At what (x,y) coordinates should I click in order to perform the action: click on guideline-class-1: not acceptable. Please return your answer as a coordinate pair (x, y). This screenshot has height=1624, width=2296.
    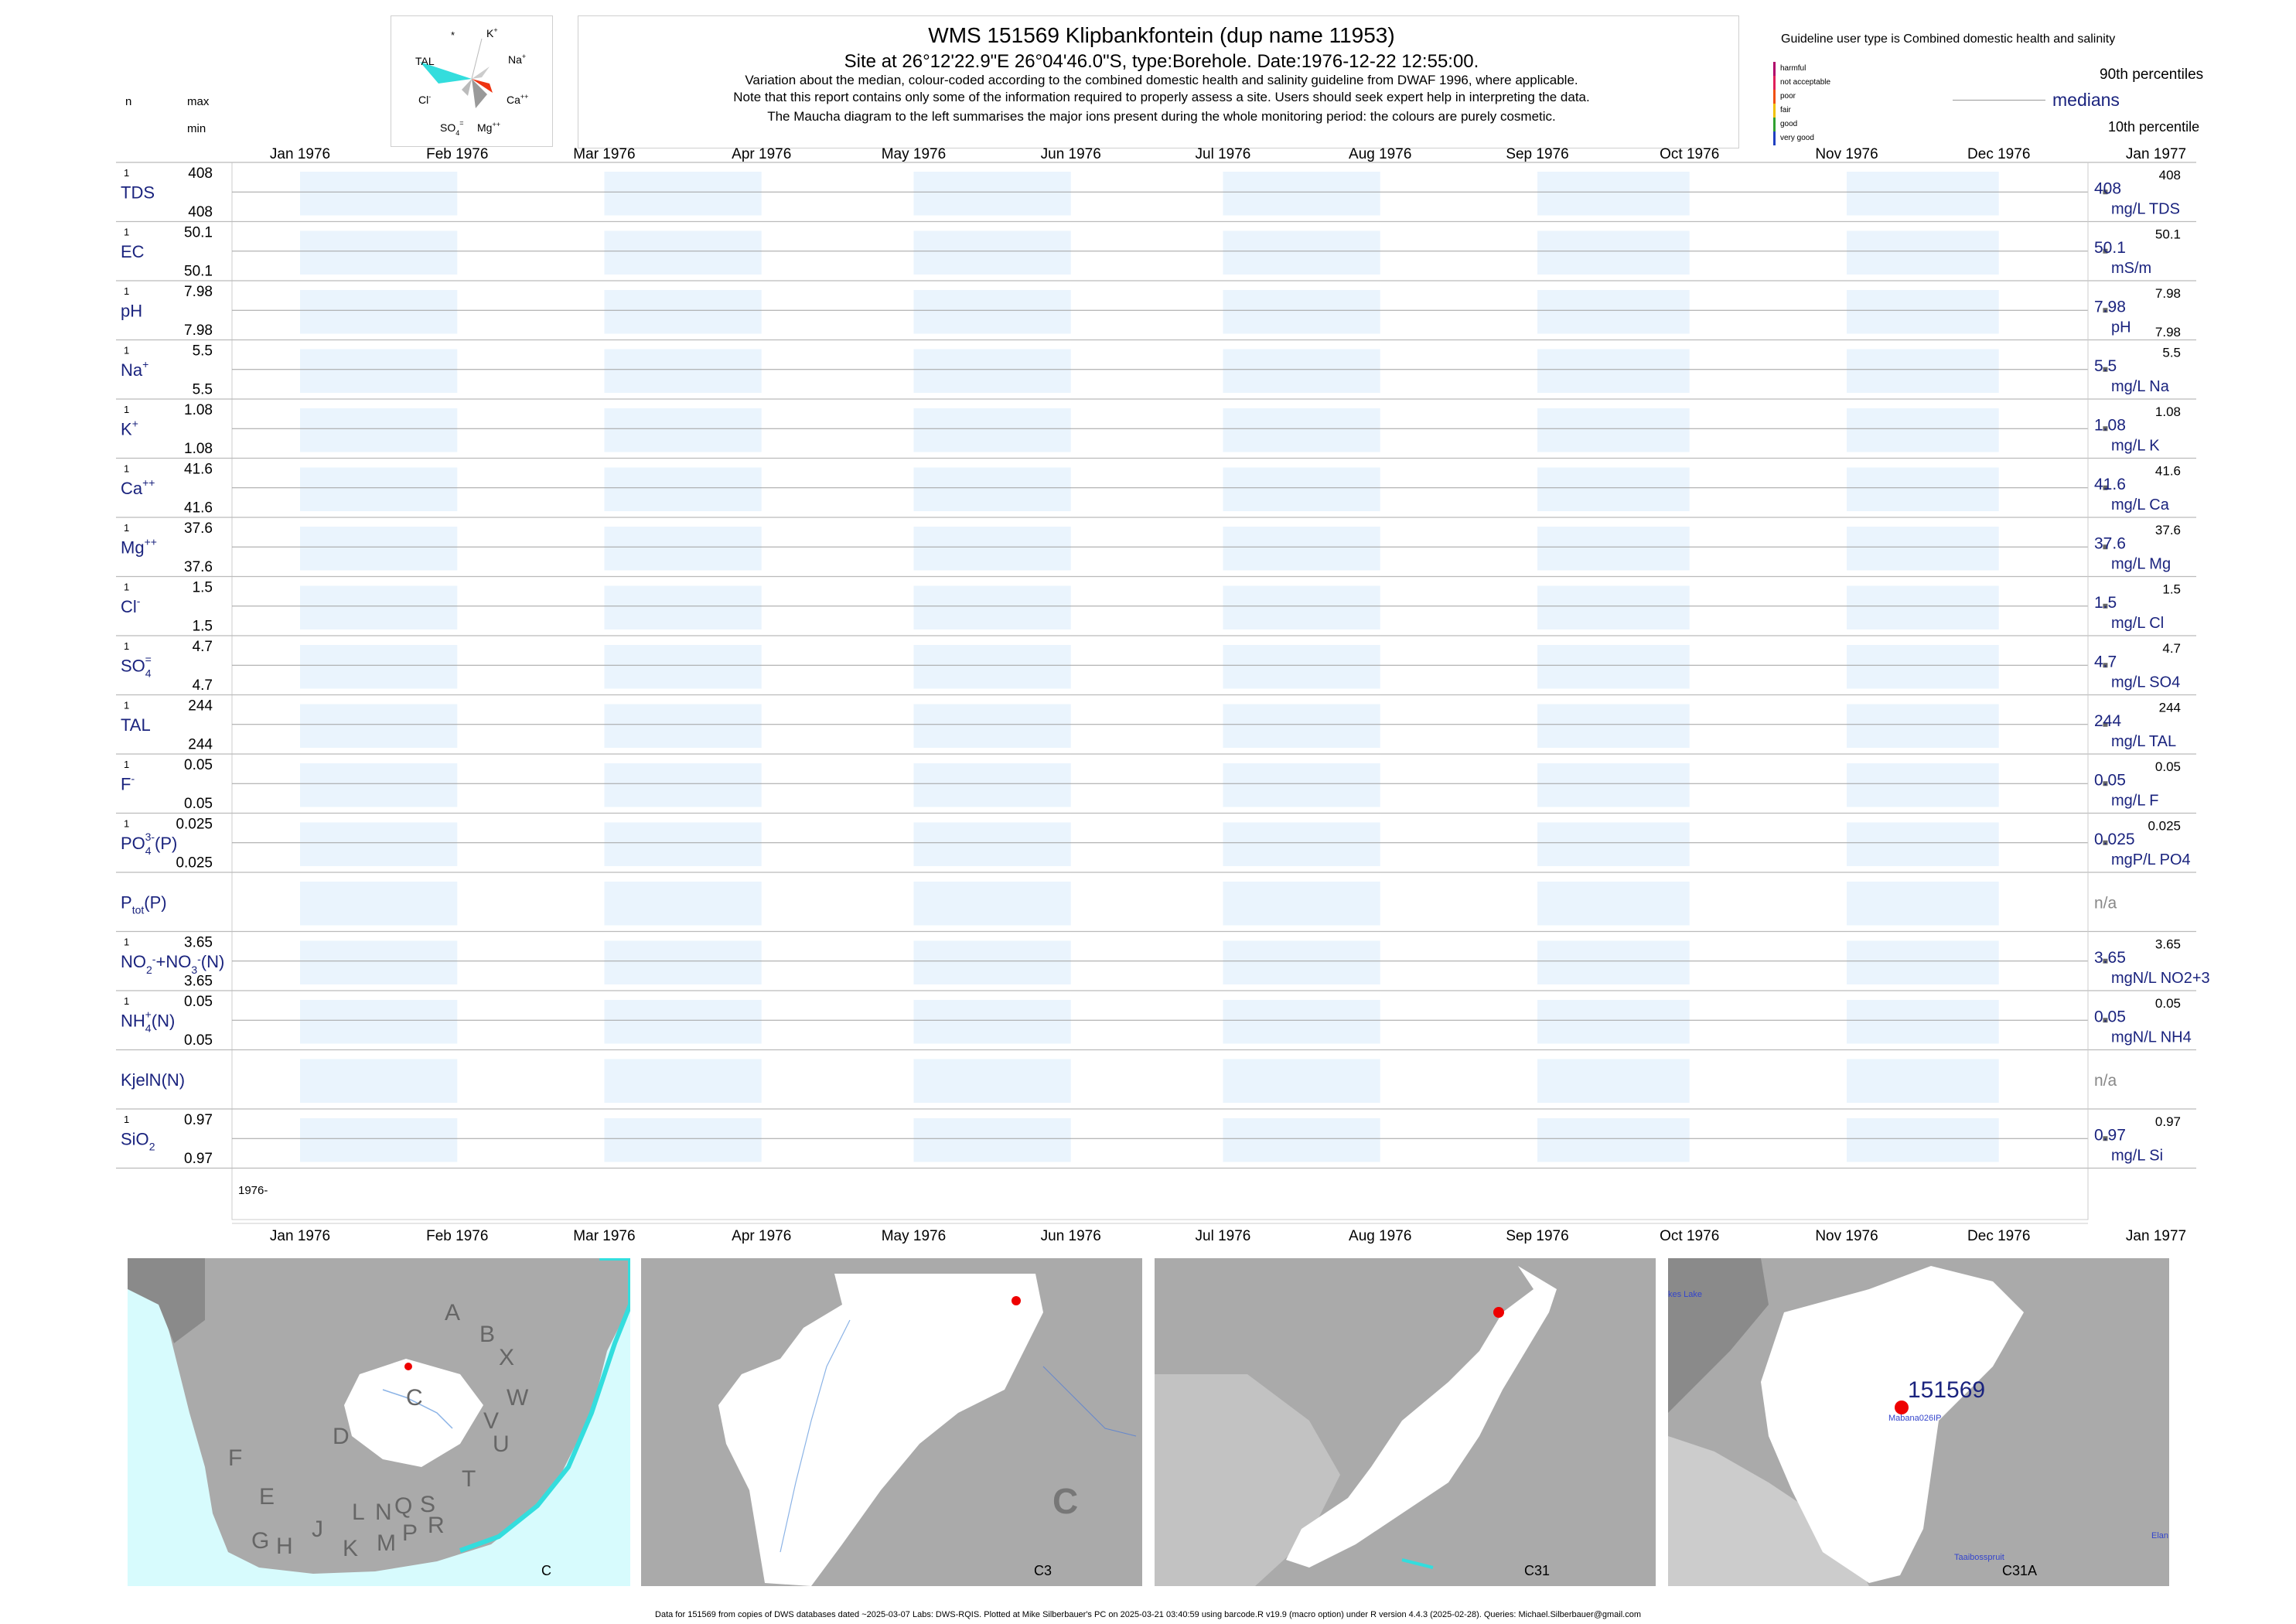
    Looking at the image, I should click on (1801, 83).